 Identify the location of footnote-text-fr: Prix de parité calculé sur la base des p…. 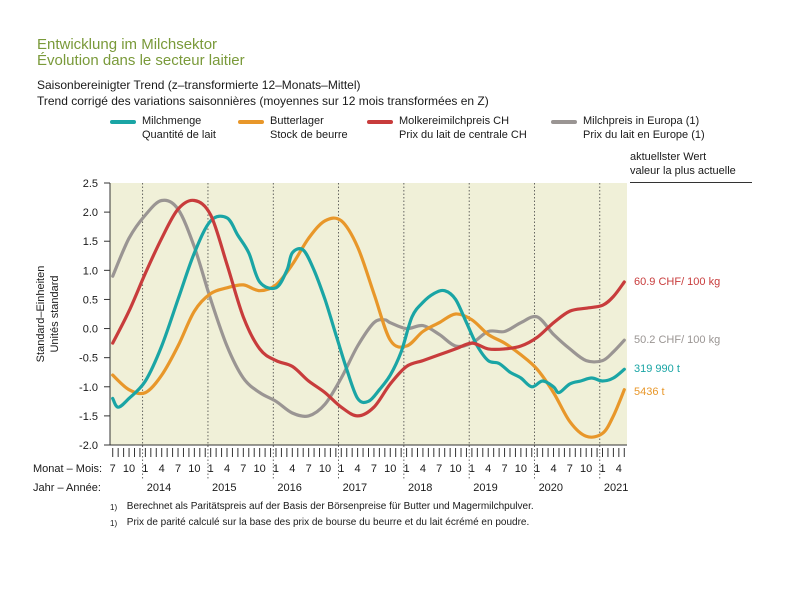
(328, 522).